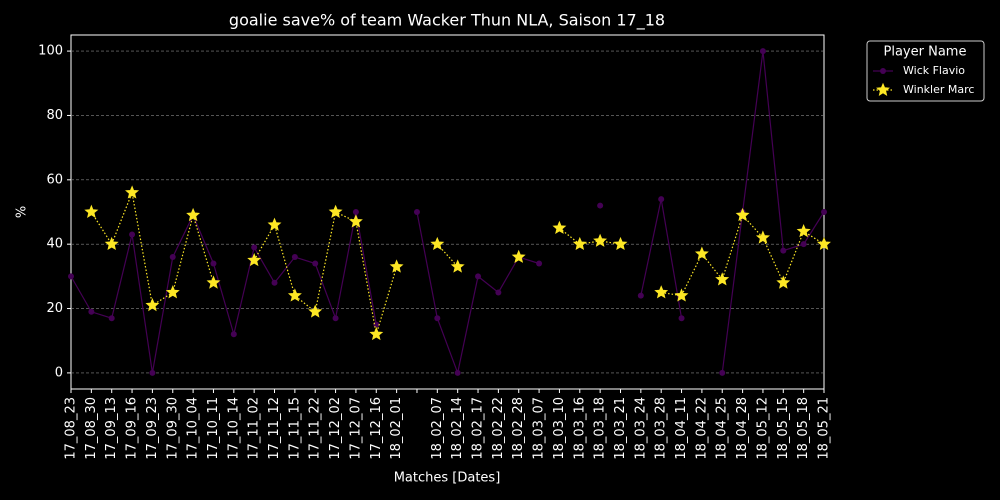 The width and height of the screenshot is (1000, 500). Describe the element at coordinates (54, 244) in the screenshot. I see `y-tick-label: 40` at that location.